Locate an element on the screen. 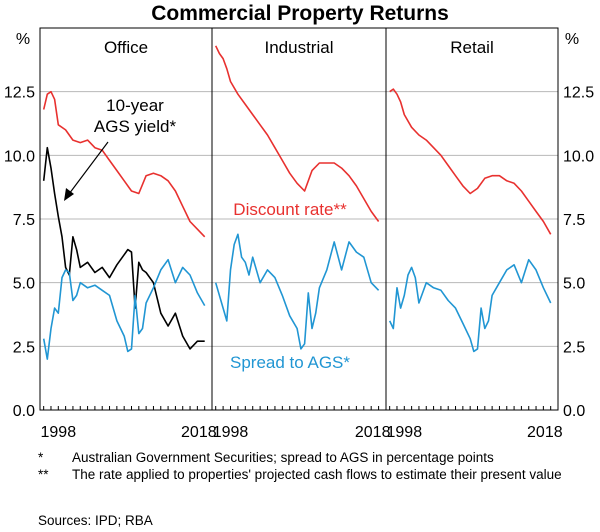 The image size is (600, 532). x-label-2-first: 1998 is located at coordinates (405, 432).